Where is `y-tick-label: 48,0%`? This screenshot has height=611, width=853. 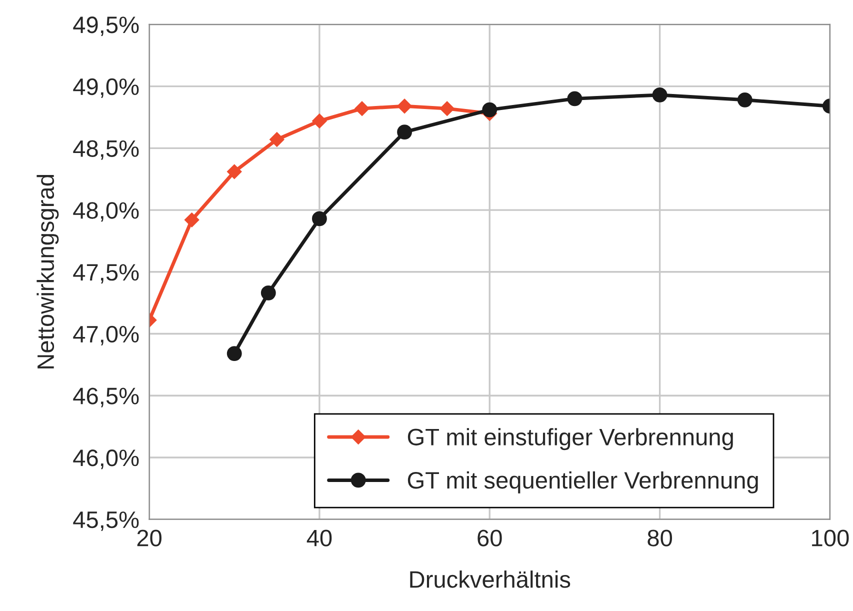 y-tick-label: 48,0% is located at coordinates (106, 212).